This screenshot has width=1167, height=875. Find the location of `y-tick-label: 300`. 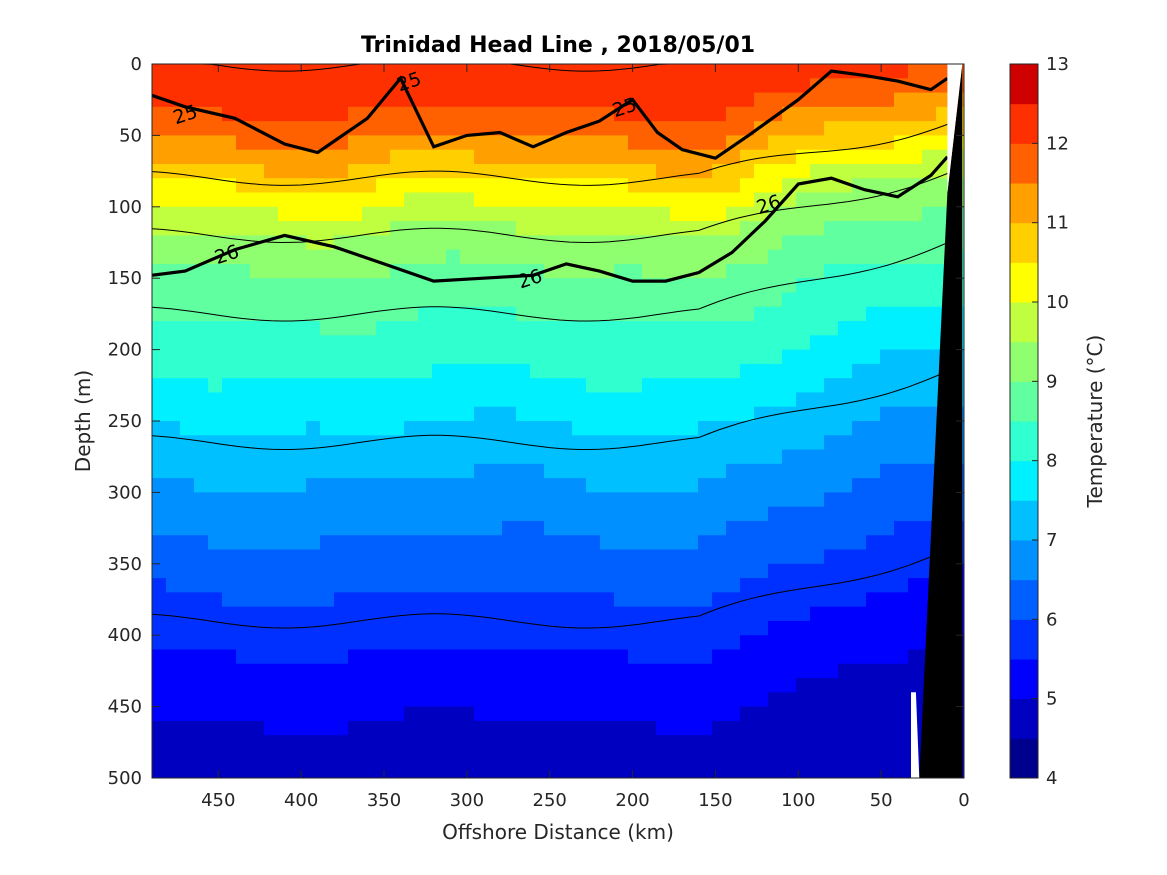

y-tick-label: 300 is located at coordinates (125, 492).